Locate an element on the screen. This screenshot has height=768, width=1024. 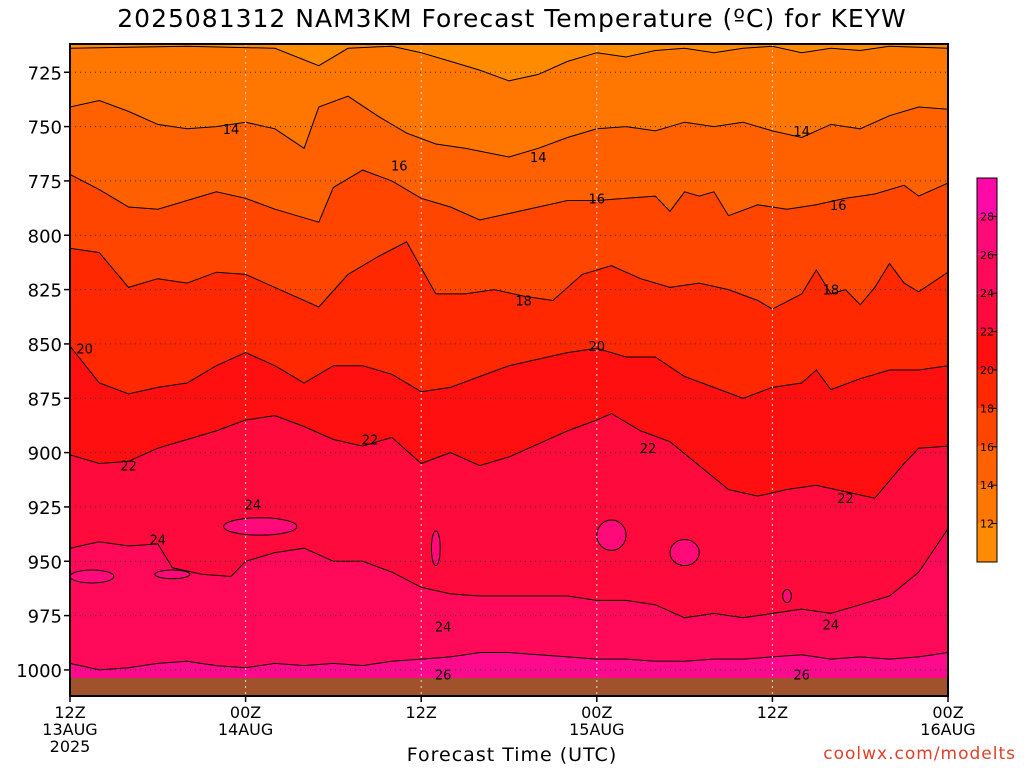
x-tick-label: 13AUG is located at coordinates (69, 729).